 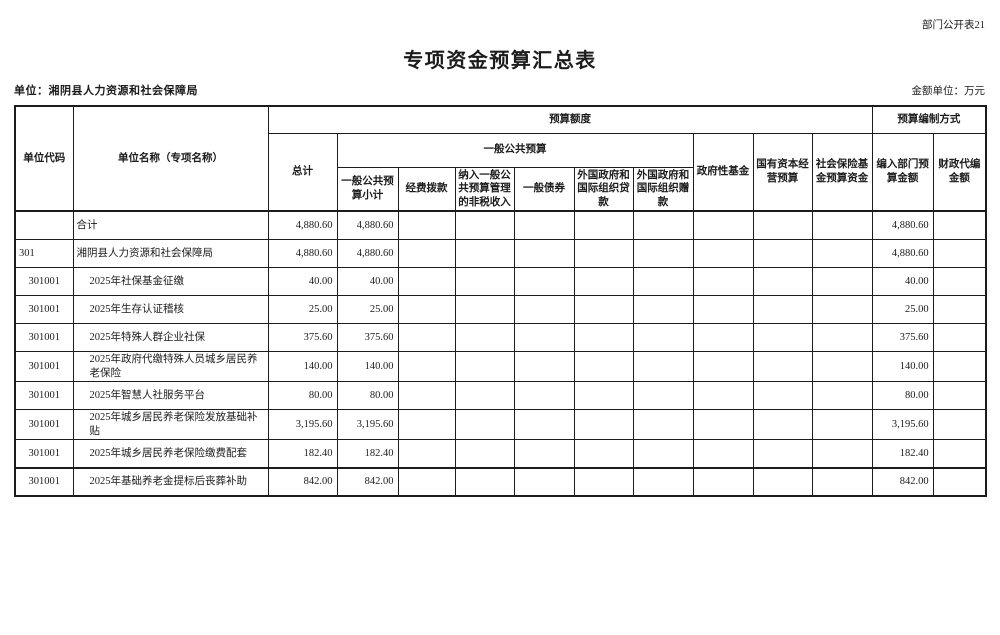 I want to click on header-total: 总计, so click(x=302, y=172).